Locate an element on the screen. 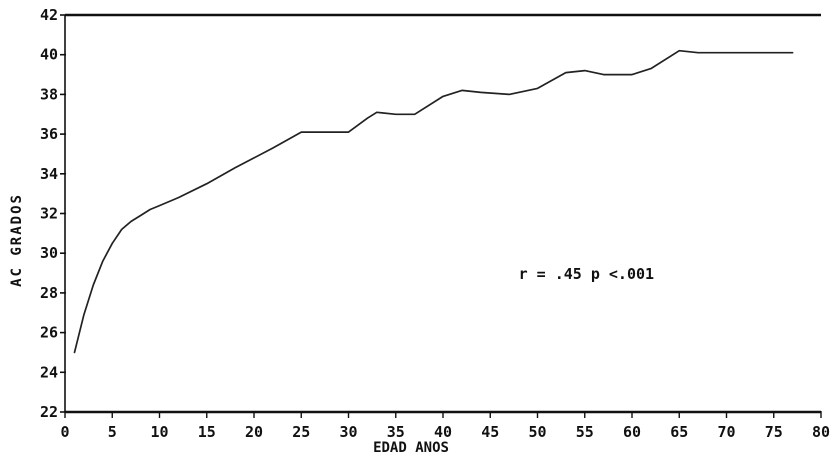 This screenshot has width=830, height=460. y-tick-label: 22 is located at coordinates (49, 412).